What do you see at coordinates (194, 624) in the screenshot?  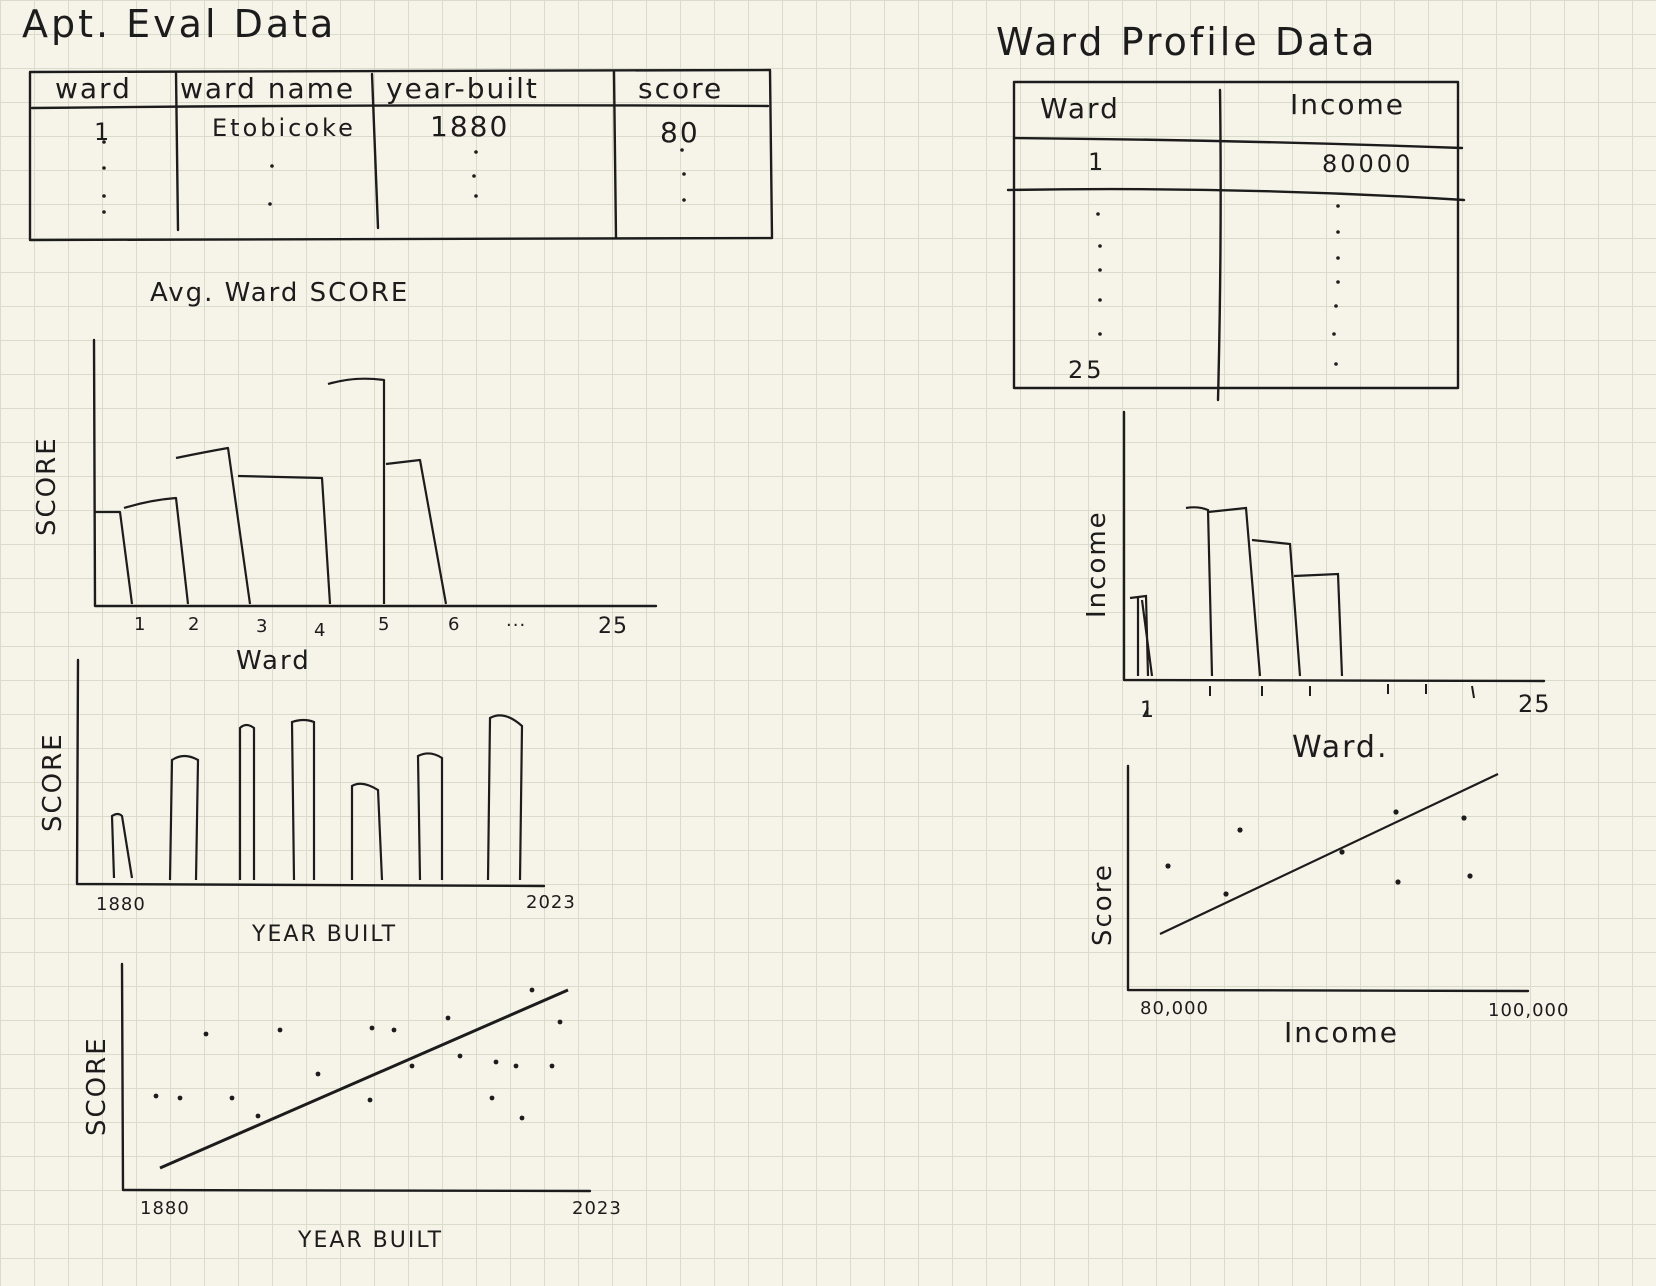 I see `avg-ward-tick-2: 2` at bounding box center [194, 624].